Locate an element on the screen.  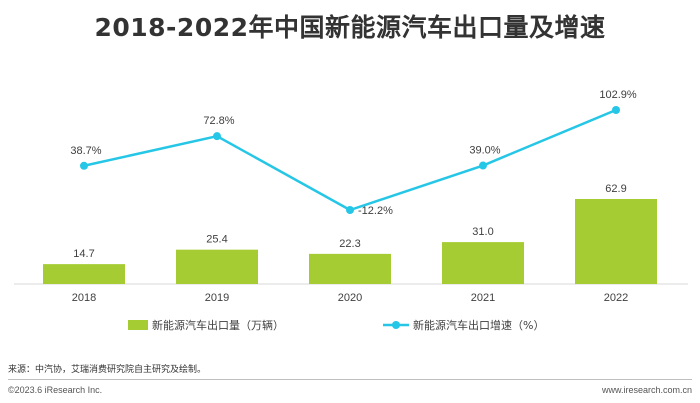
growth-label-2020: -12.2% is located at coordinates (375, 211).